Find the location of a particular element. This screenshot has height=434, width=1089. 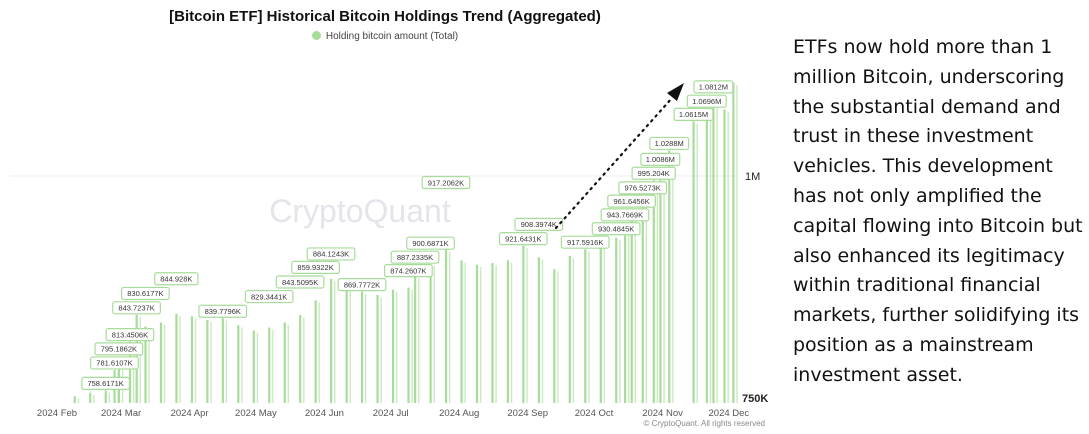

legend: Holding bitcoin amount (Total) is located at coordinates (385, 36).